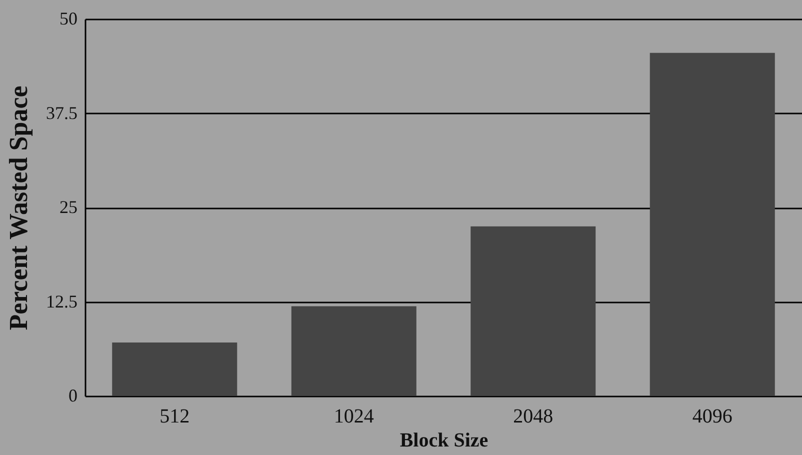 The width and height of the screenshot is (802, 455). I want to click on x-tick-label: 4096, so click(712, 417).